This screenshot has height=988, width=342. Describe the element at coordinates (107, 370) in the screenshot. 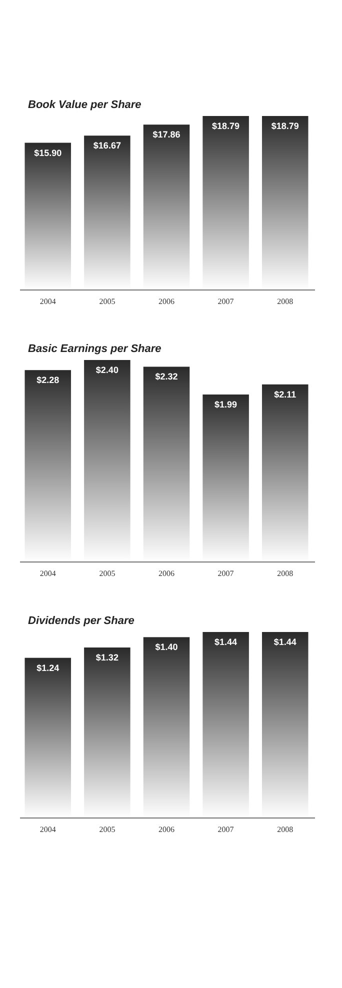

I see `data-label: $2.40` at that location.